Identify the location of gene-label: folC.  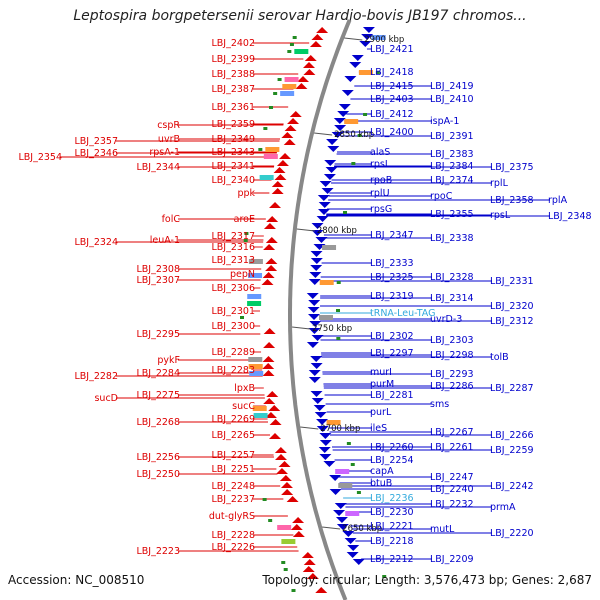
(171, 219).